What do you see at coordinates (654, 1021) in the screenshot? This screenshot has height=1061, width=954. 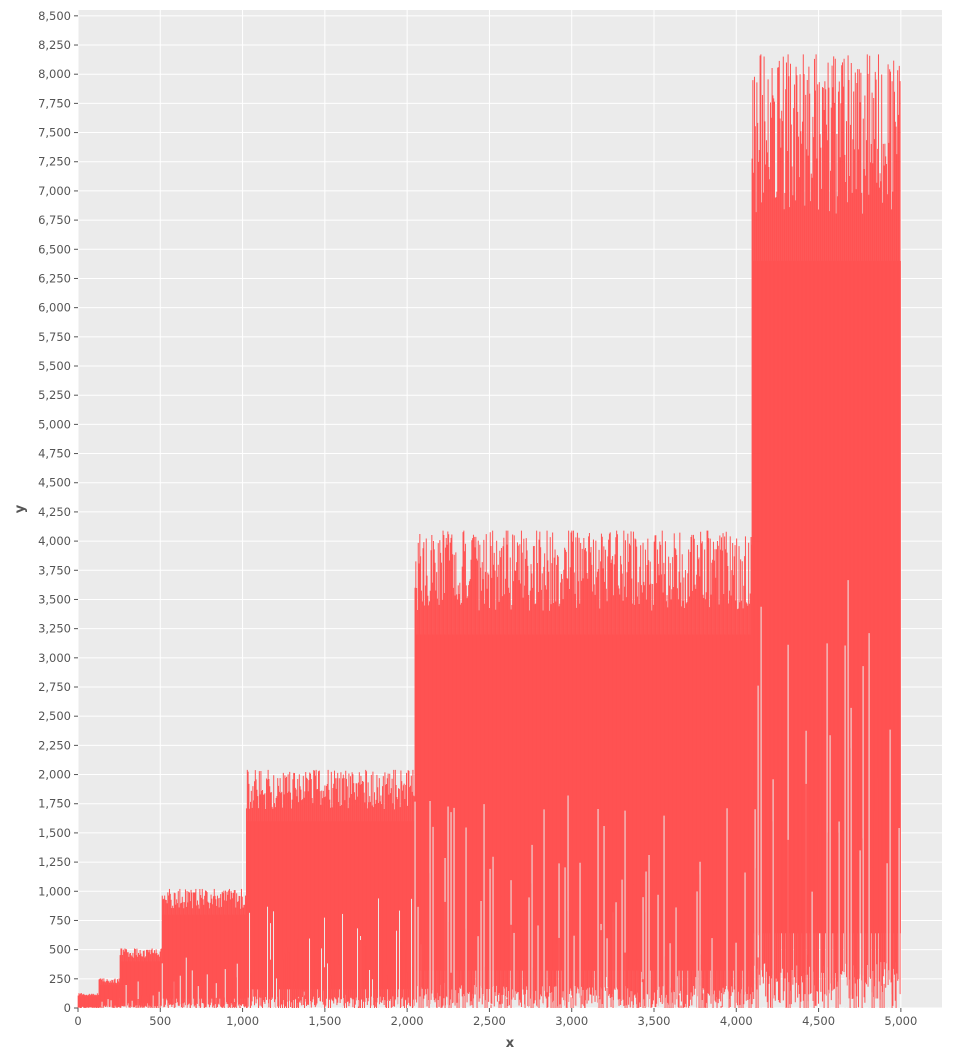 I see `x-tick-label: 3,500` at bounding box center [654, 1021].